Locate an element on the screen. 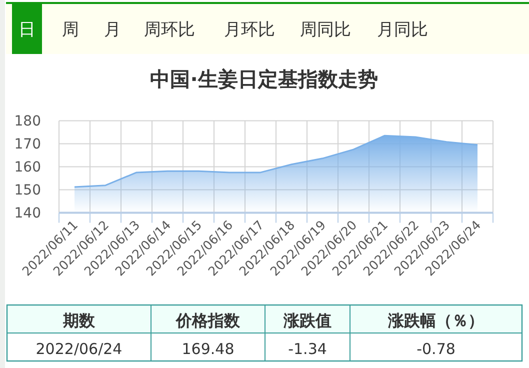 The image size is (529, 368). y-tick-label: 160 is located at coordinates (27, 168).